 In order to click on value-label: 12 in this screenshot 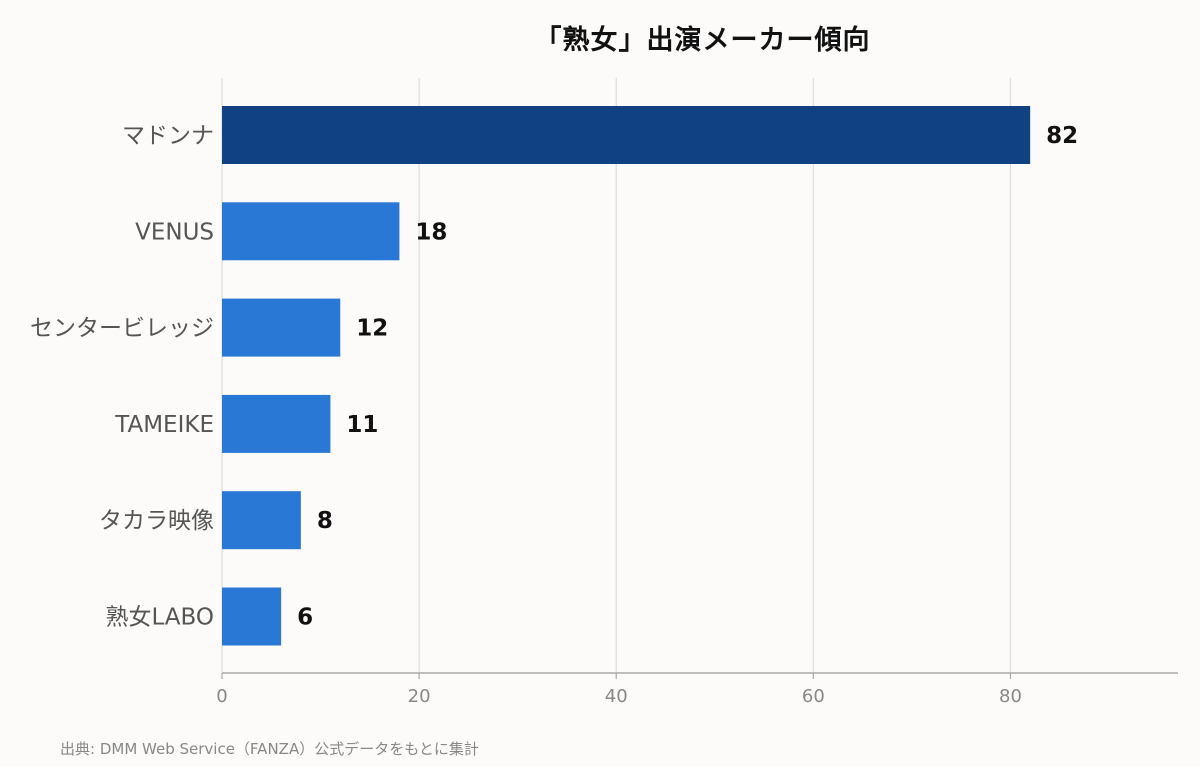, I will do `click(372, 329)`.